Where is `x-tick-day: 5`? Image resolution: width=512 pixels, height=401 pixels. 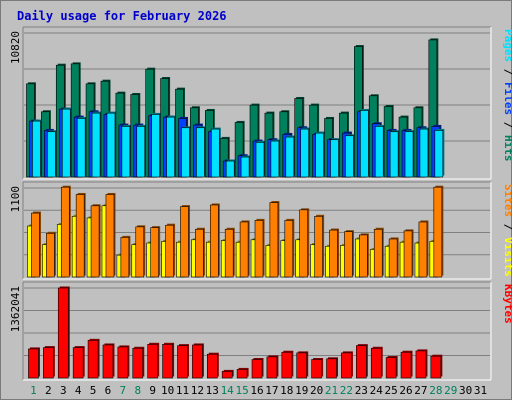
x-tick-day: 5 is located at coordinates (93, 390).